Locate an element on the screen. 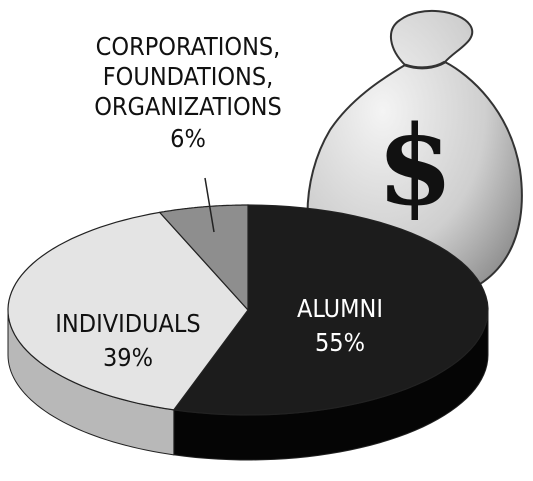 Image resolution: width=533 pixels, height=481 pixels. slice-label: CORPORATIONS, FOUNDATIONS, ORGANIZATIONS is located at coordinates (188, 76).